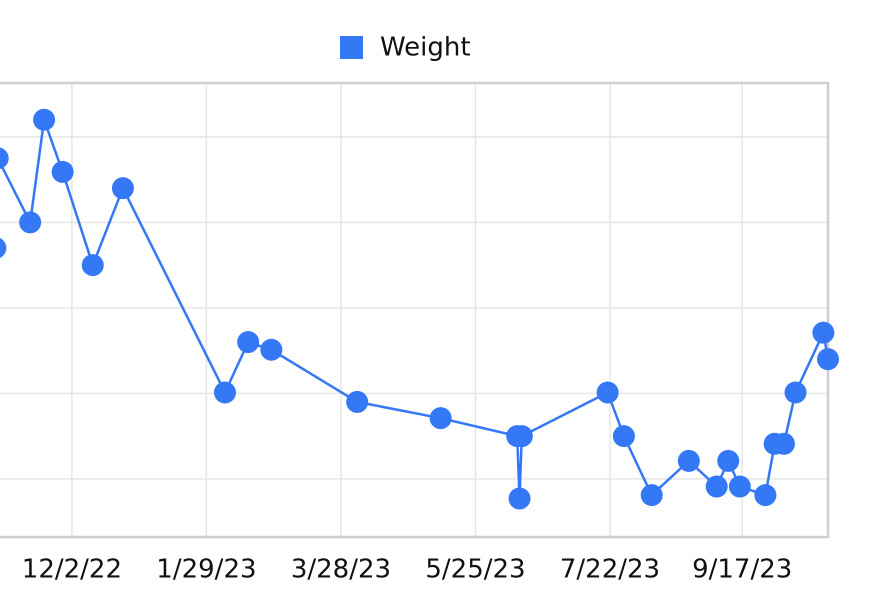 The height and width of the screenshot is (594, 882). Describe the element at coordinates (341, 570) in the screenshot. I see `x-tick-label: 3/28/23` at that location.